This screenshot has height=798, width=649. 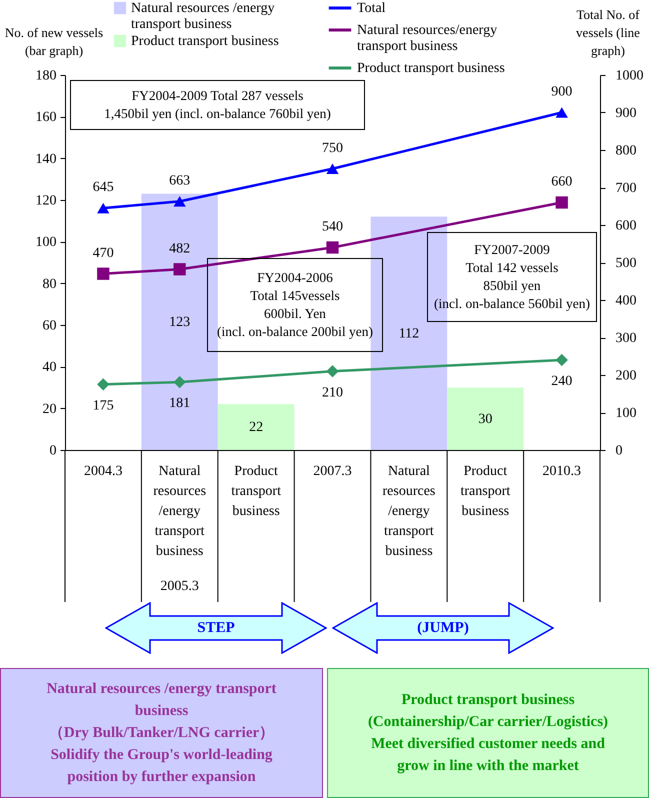 What do you see at coordinates (626, 151) in the screenshot?
I see `y2-tick-label: 800` at bounding box center [626, 151].